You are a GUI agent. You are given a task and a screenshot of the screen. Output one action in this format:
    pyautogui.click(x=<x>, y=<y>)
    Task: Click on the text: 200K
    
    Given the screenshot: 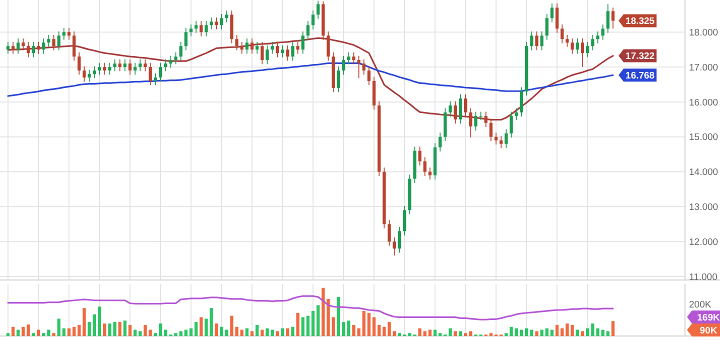 What is the action you would take?
    pyautogui.click(x=700, y=304)
    